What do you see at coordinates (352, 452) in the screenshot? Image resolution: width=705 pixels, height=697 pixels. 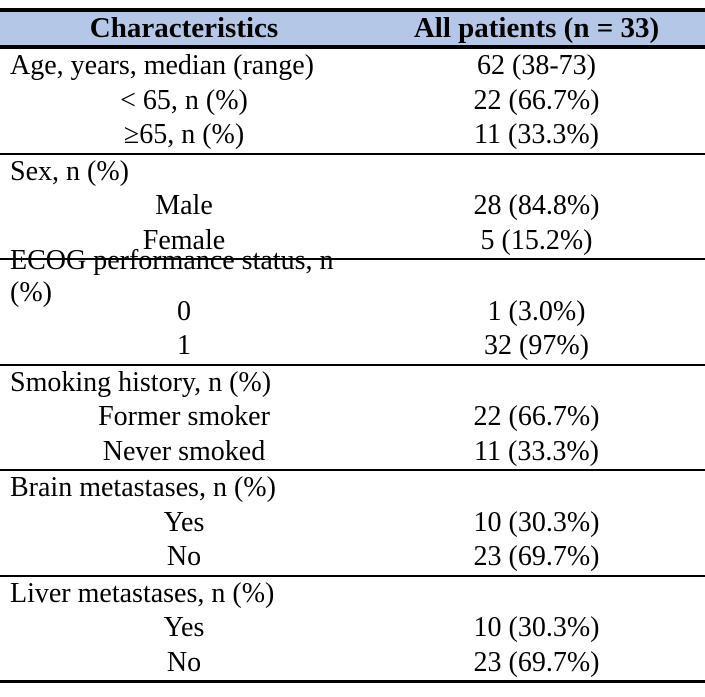 I see `table-row: Never smoked 11 (33.3%)` at bounding box center [352, 452].